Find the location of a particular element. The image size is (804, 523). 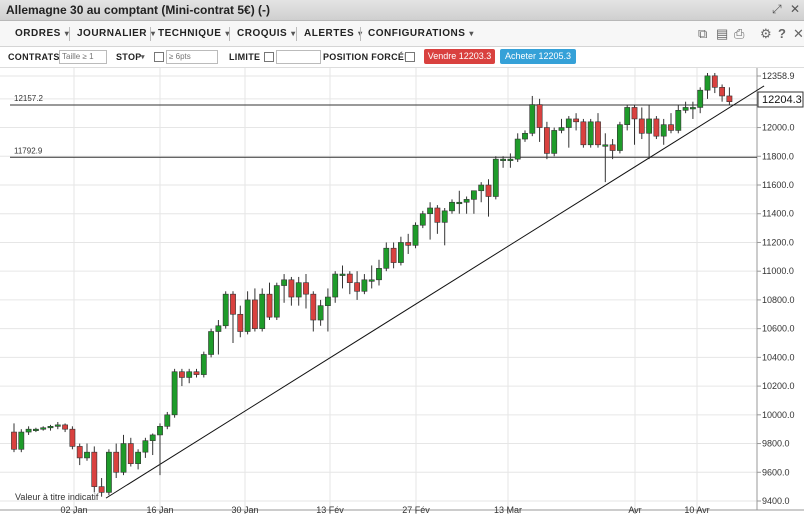

menu-label: ALERTES is located at coordinates (329, 33).